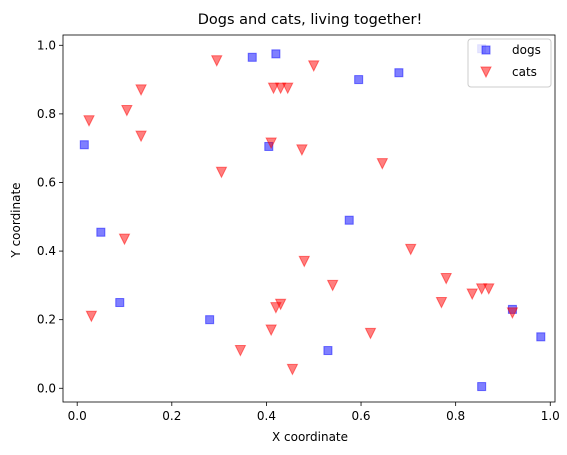 The height and width of the screenshot is (455, 567). What do you see at coordinates (266, 416) in the screenshot?
I see `x-tick-label: 0.4` at bounding box center [266, 416].